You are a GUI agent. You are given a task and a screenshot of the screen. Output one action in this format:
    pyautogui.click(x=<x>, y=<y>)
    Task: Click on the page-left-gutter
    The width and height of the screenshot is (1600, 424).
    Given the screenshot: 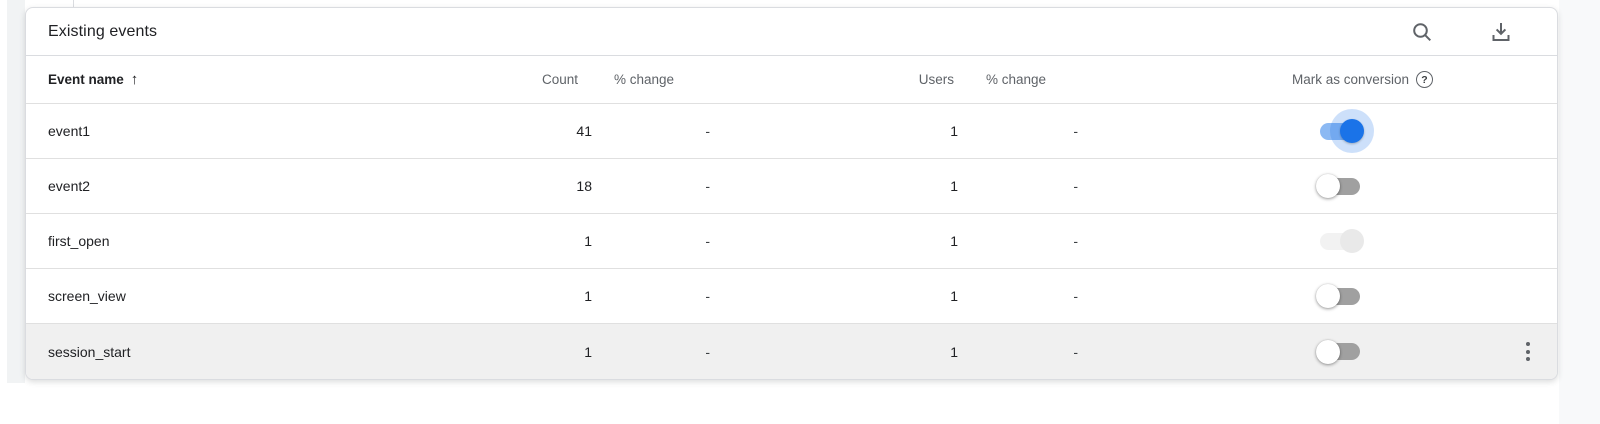 What is the action you would take?
    pyautogui.click(x=16, y=191)
    